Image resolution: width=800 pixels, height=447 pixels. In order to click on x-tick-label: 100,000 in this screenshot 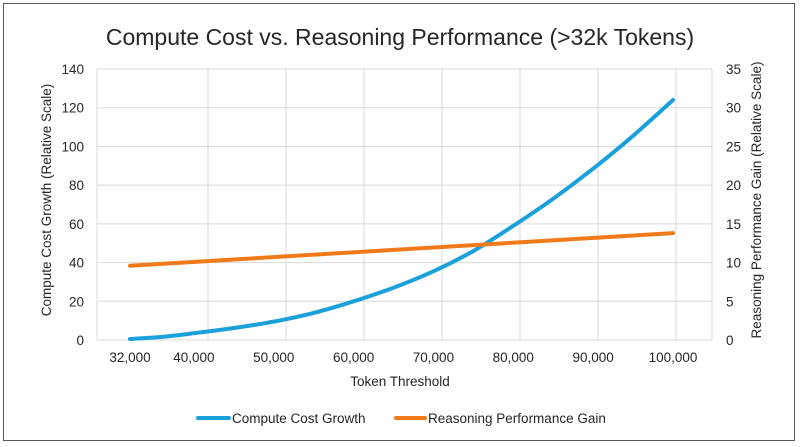, I will do `click(673, 357)`.